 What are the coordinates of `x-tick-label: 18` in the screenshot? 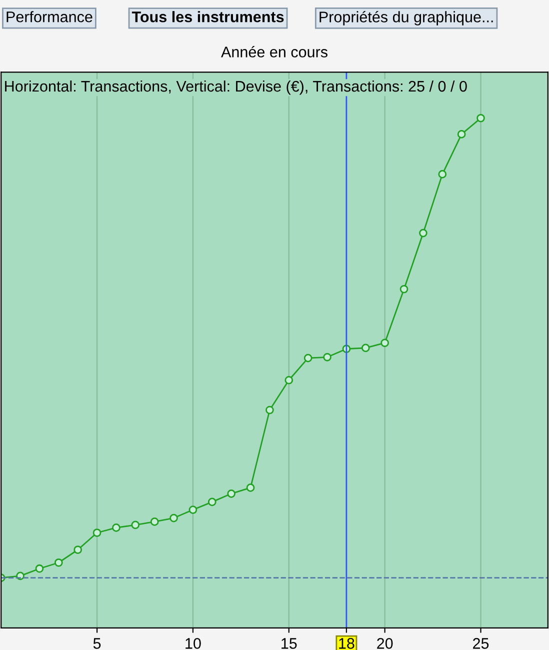 It's located at (346, 643).